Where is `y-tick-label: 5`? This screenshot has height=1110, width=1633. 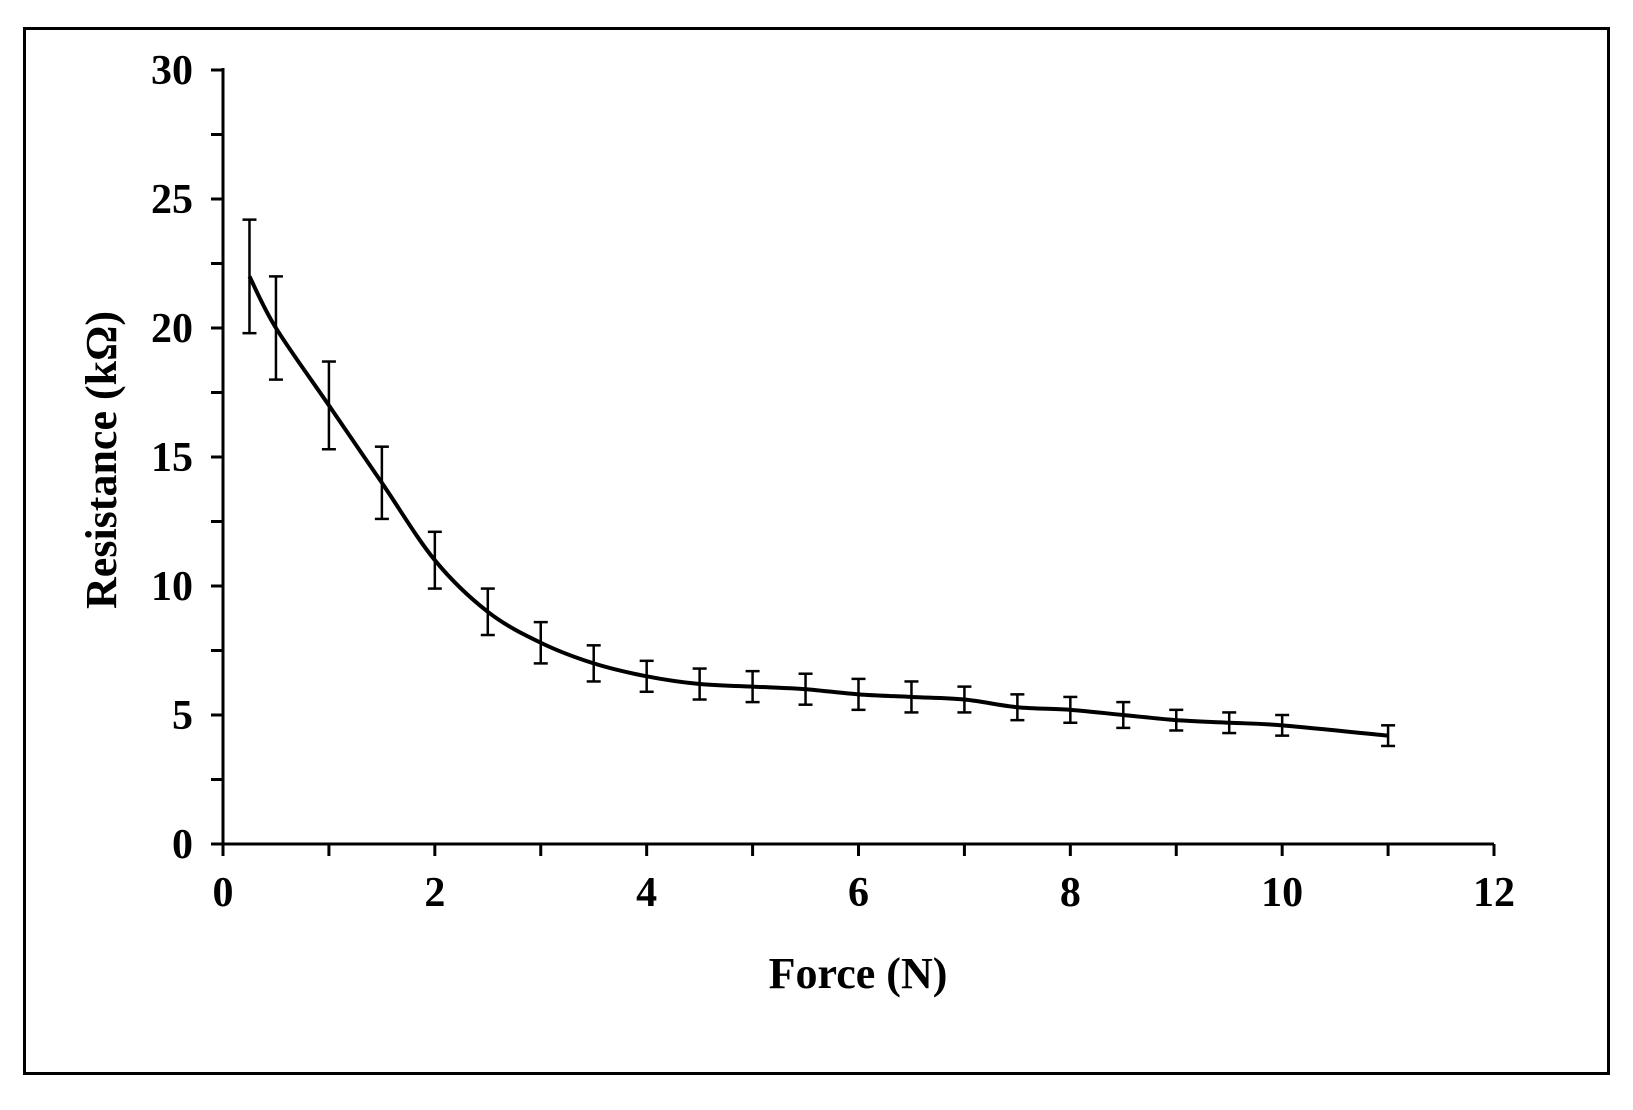
y-tick-label: 5 is located at coordinates (182, 716).